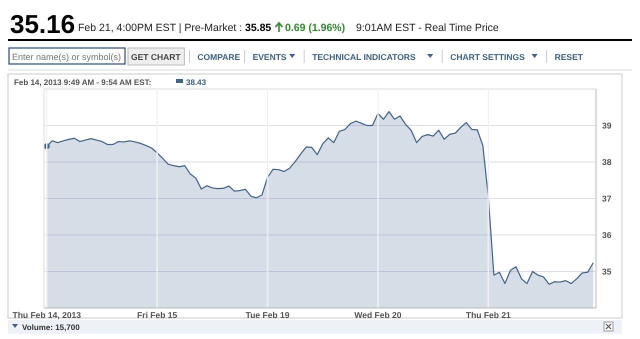  What do you see at coordinates (607, 199) in the screenshot?
I see `y-tick-label: 37` at bounding box center [607, 199].